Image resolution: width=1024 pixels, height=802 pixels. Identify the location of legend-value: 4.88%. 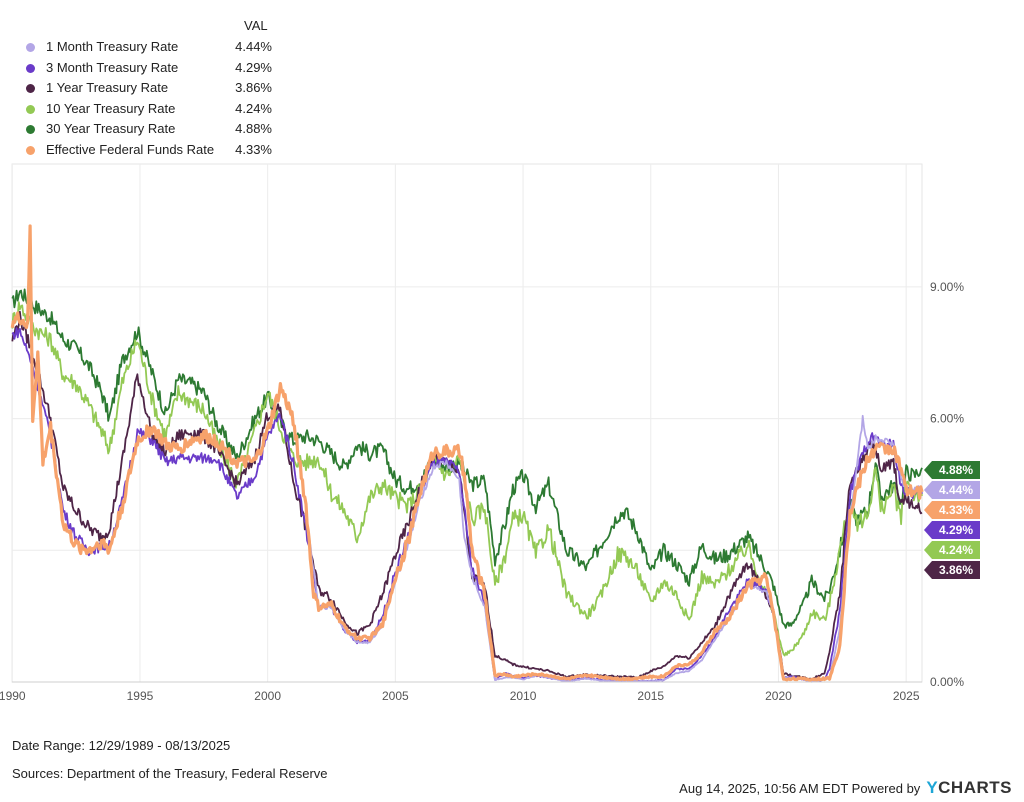
(253, 129).